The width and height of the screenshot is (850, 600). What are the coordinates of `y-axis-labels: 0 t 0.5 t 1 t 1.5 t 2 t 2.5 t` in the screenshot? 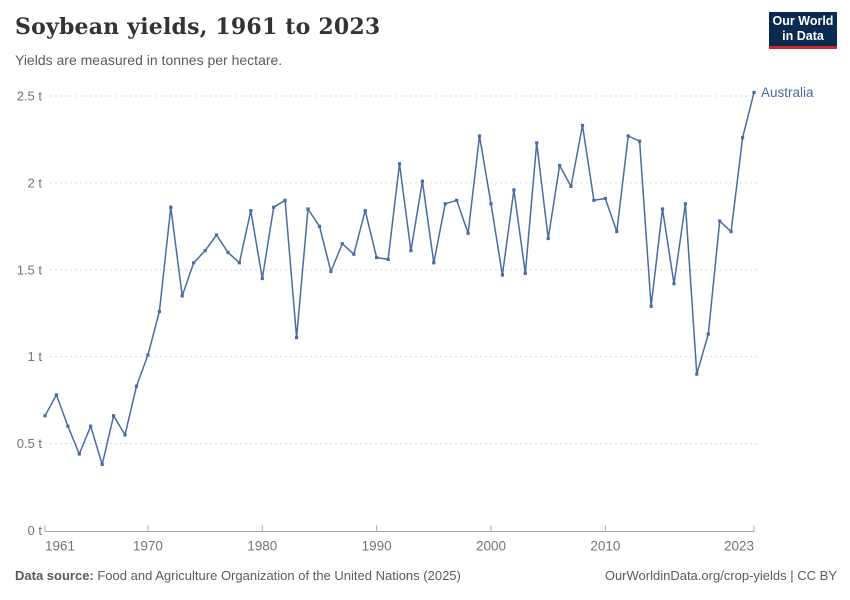 It's located at (30, 314).